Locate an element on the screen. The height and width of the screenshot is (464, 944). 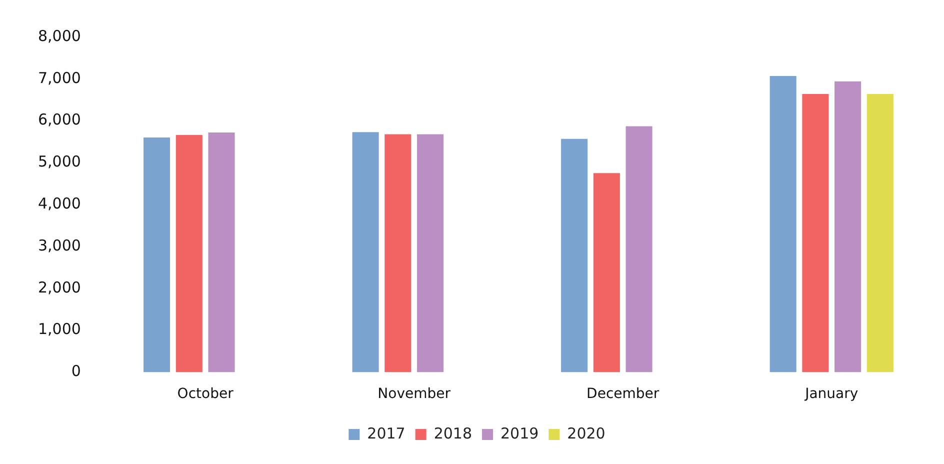
y-tick-label: 4,000 is located at coordinates (59, 203).